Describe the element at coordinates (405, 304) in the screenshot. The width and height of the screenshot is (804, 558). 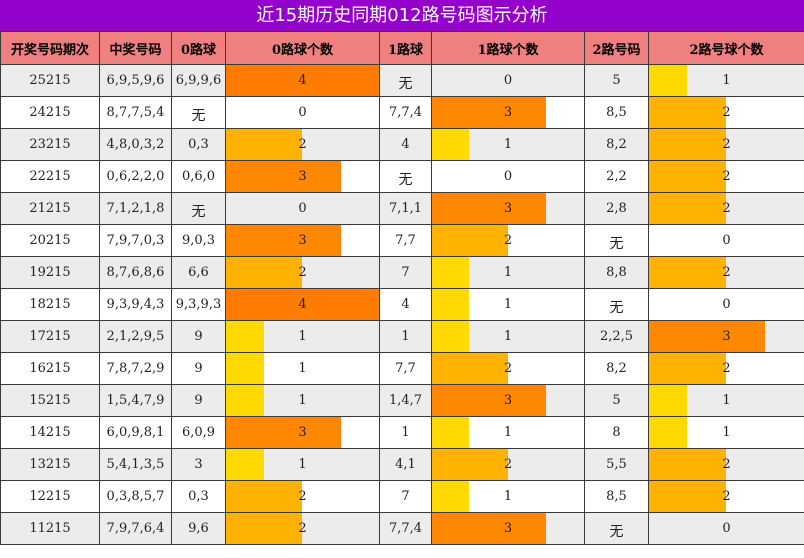
I see `route1-balls-cell: 4` at that location.